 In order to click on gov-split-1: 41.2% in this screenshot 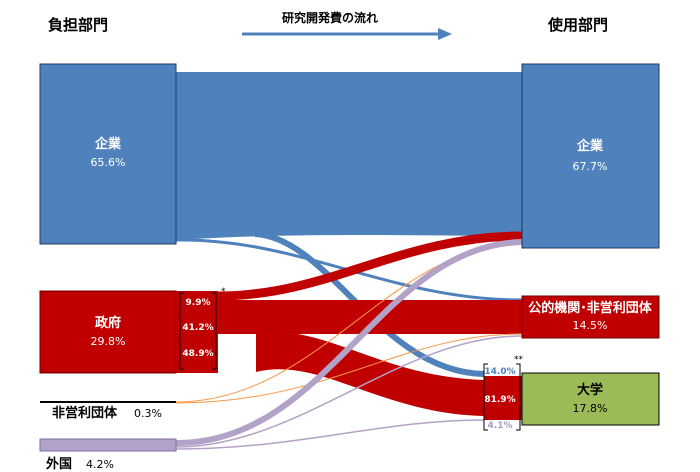, I will do `click(197, 328)`.